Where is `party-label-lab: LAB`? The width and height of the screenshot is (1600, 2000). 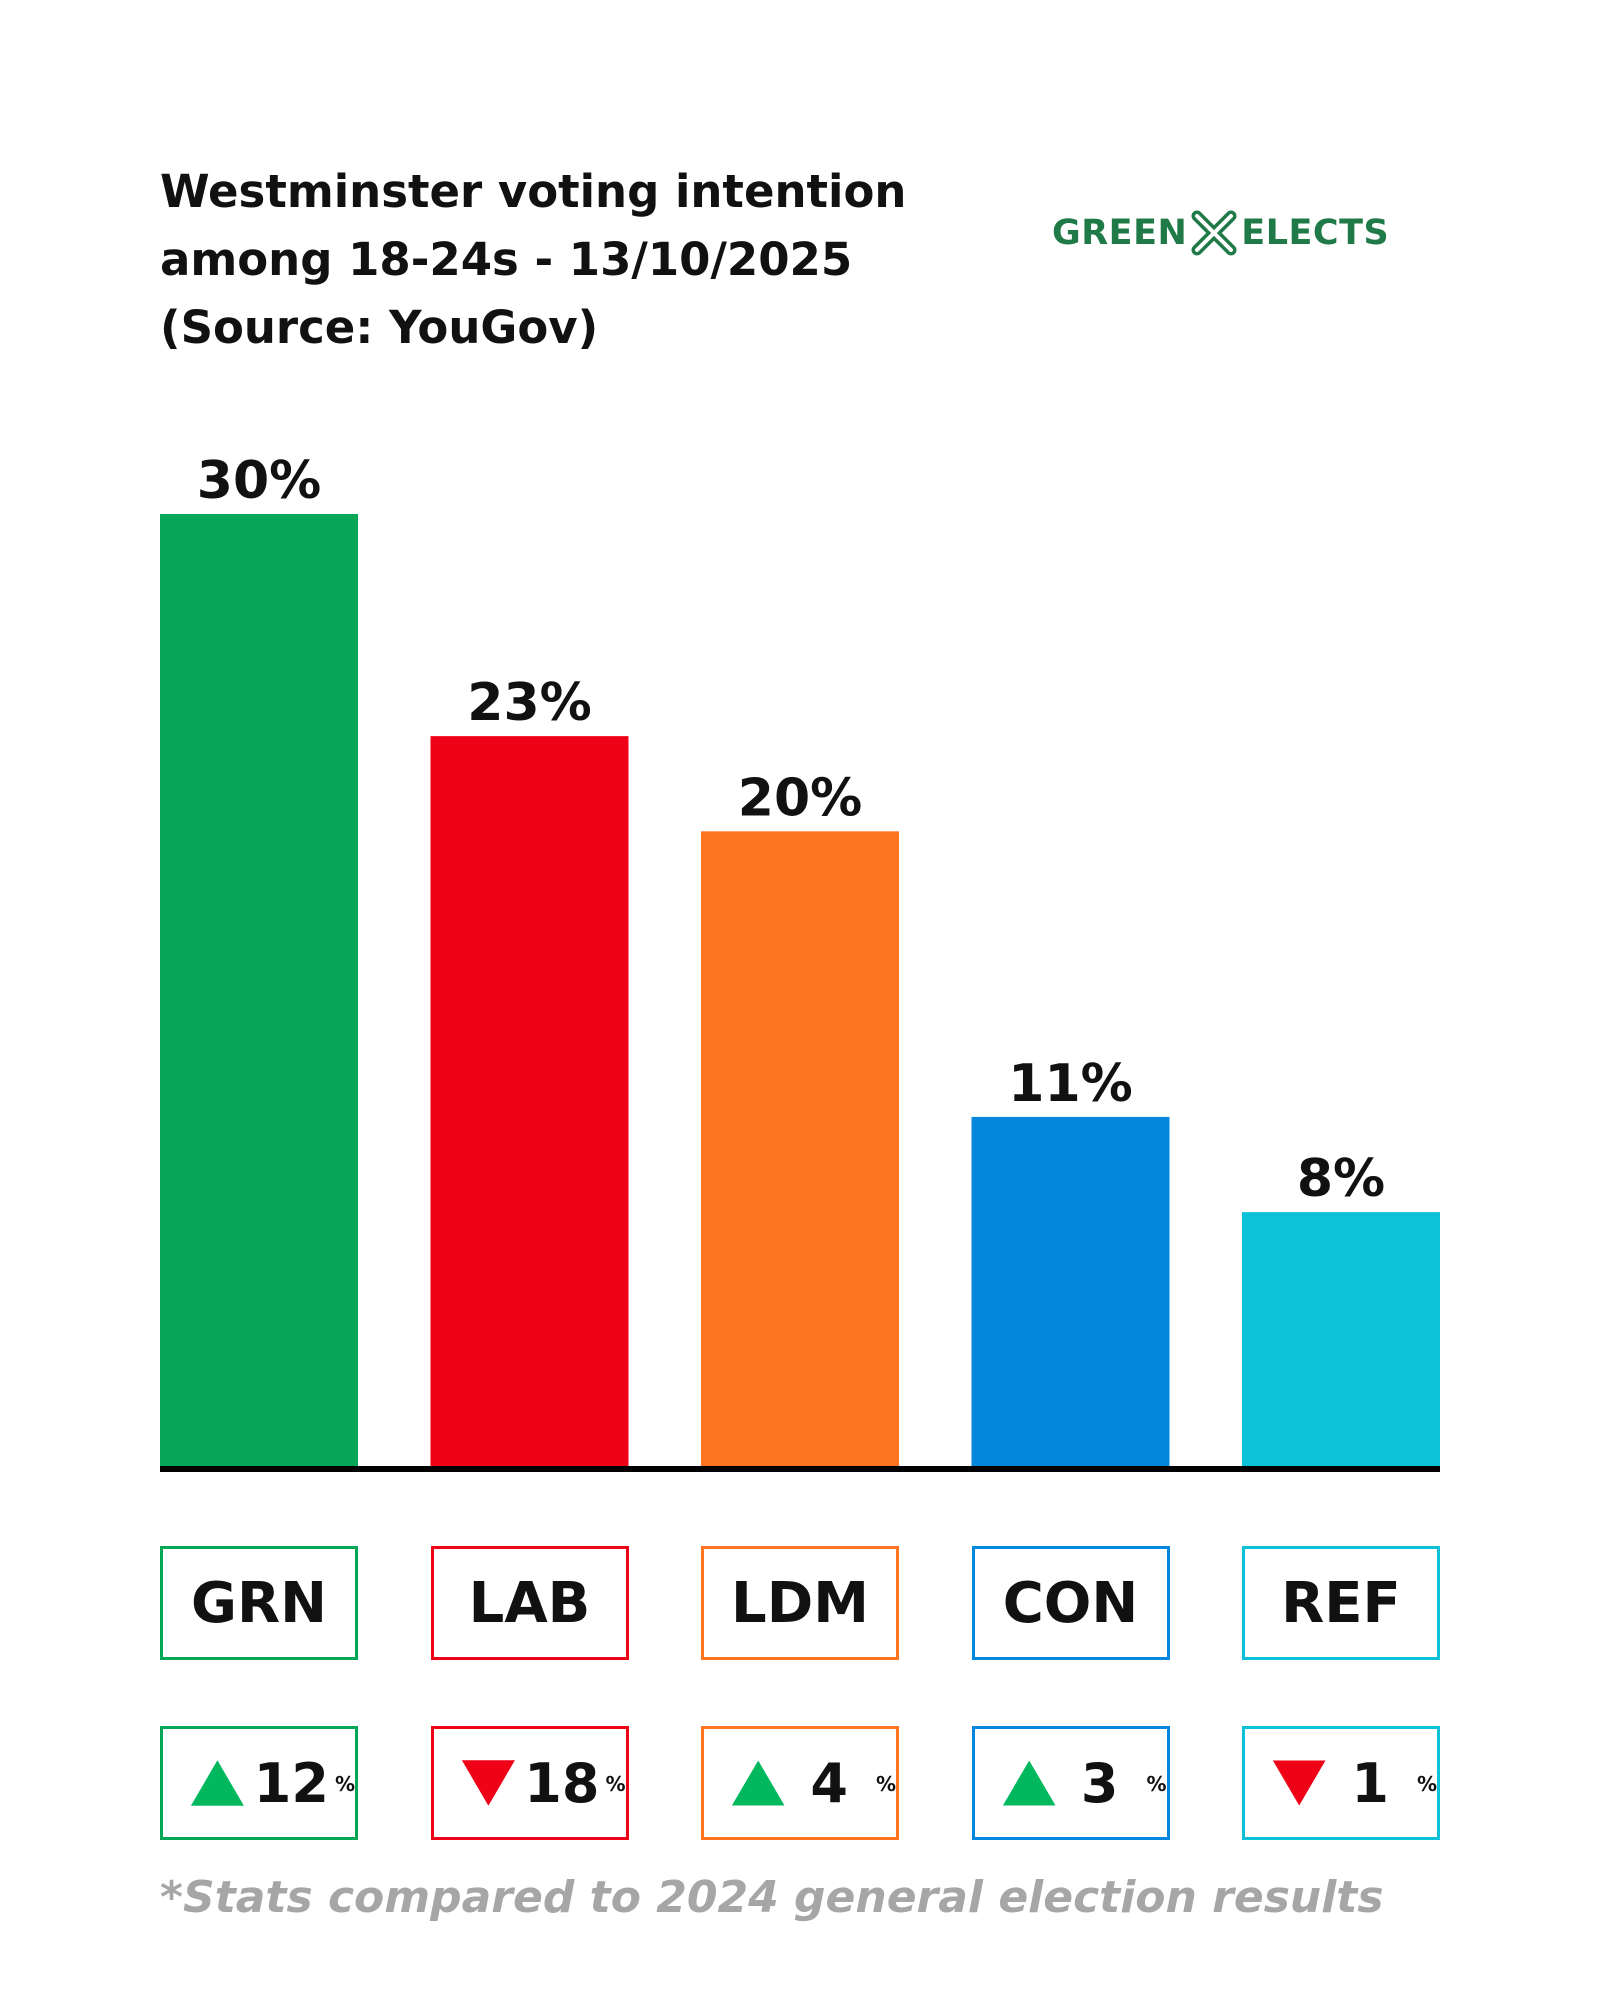
party-label-lab: LAB is located at coordinates (529, 1603).